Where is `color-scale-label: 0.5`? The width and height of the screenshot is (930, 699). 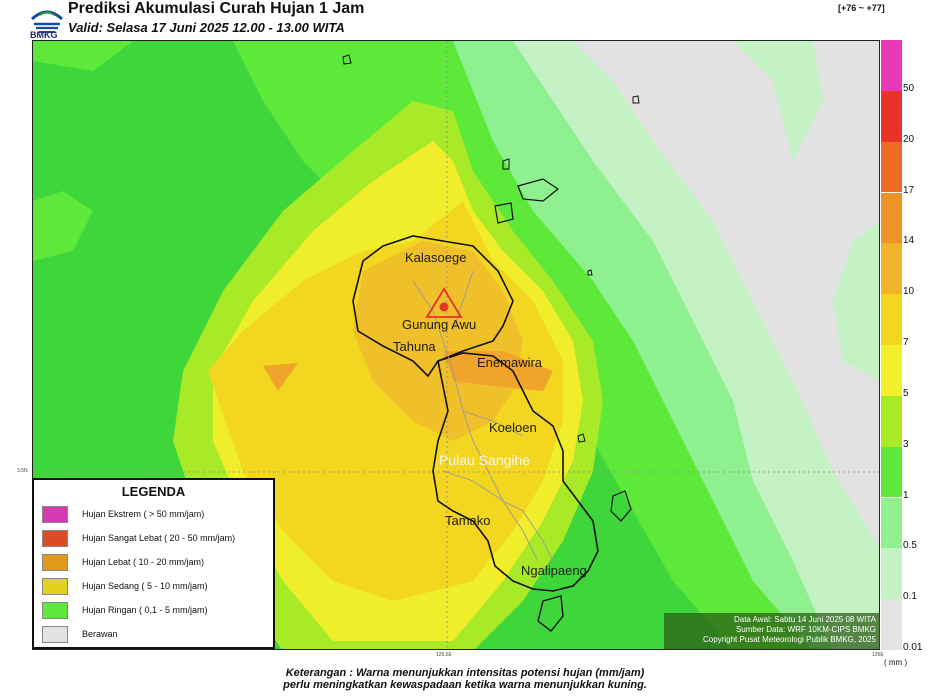 color-scale-label: 0.5 is located at coordinates (910, 546).